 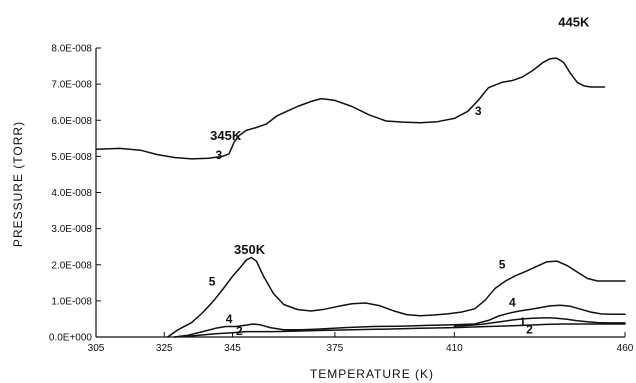 What do you see at coordinates (71, 85) in the screenshot?
I see `y-tick-label: 7.0E-008` at bounding box center [71, 85].